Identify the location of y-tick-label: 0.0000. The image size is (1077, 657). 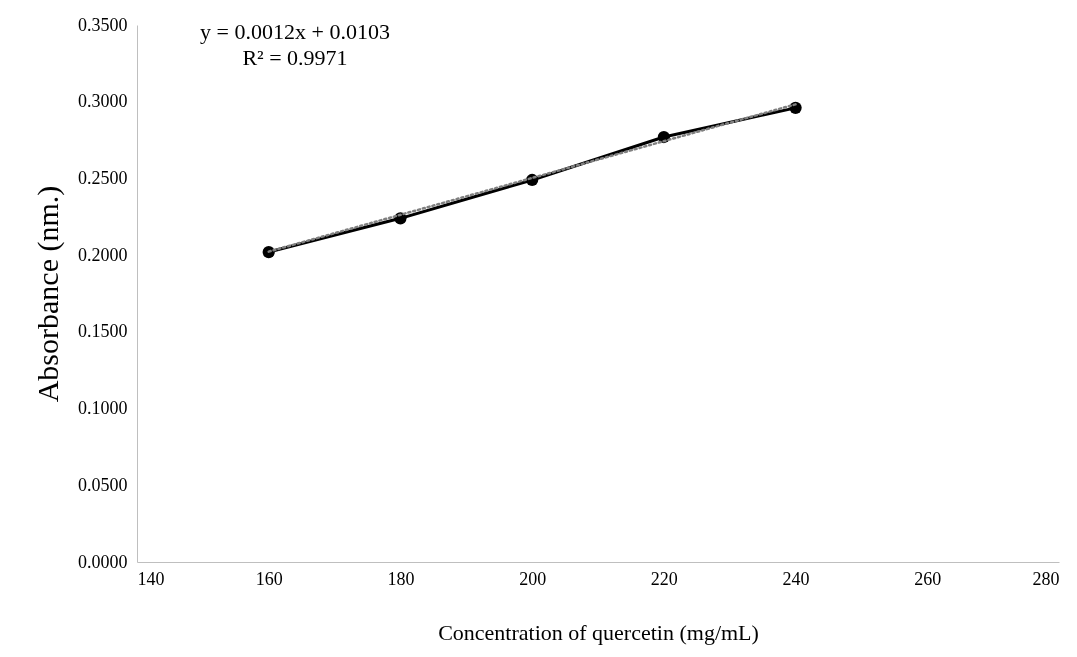
(103, 561).